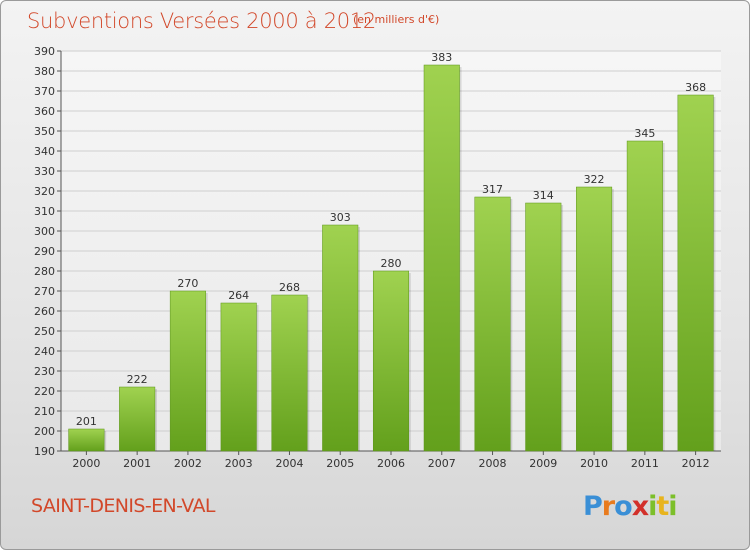 The width and height of the screenshot is (750, 550). What do you see at coordinates (137, 379) in the screenshot?
I see `bar-value-label: 222` at bounding box center [137, 379].